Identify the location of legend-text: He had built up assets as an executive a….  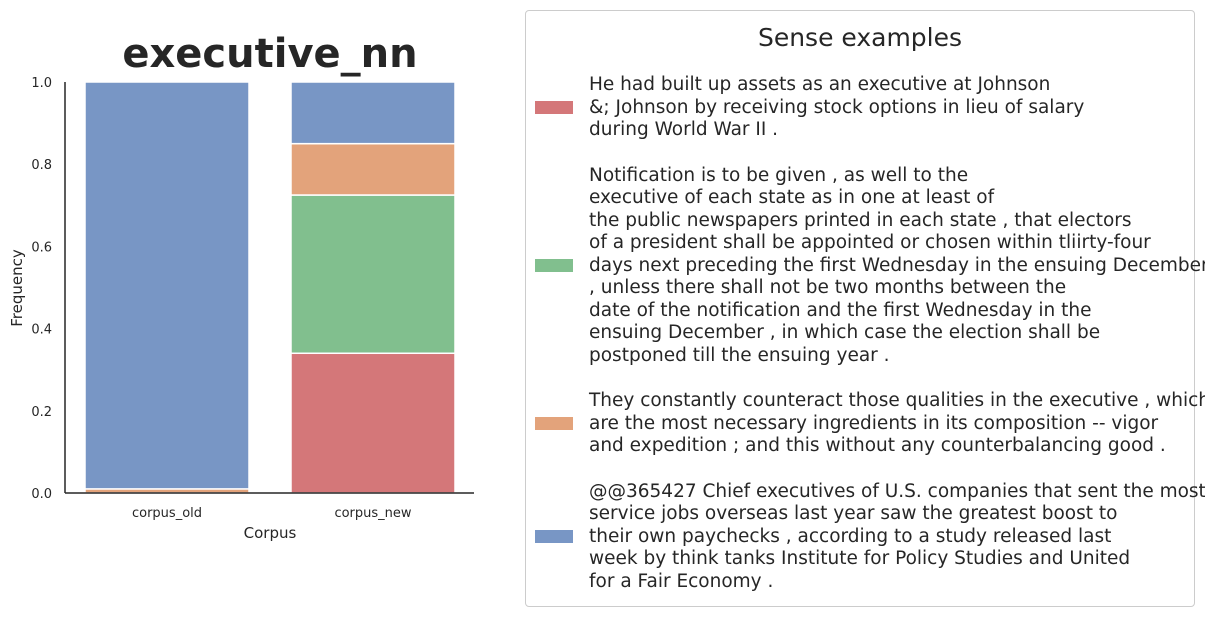
(889, 108).